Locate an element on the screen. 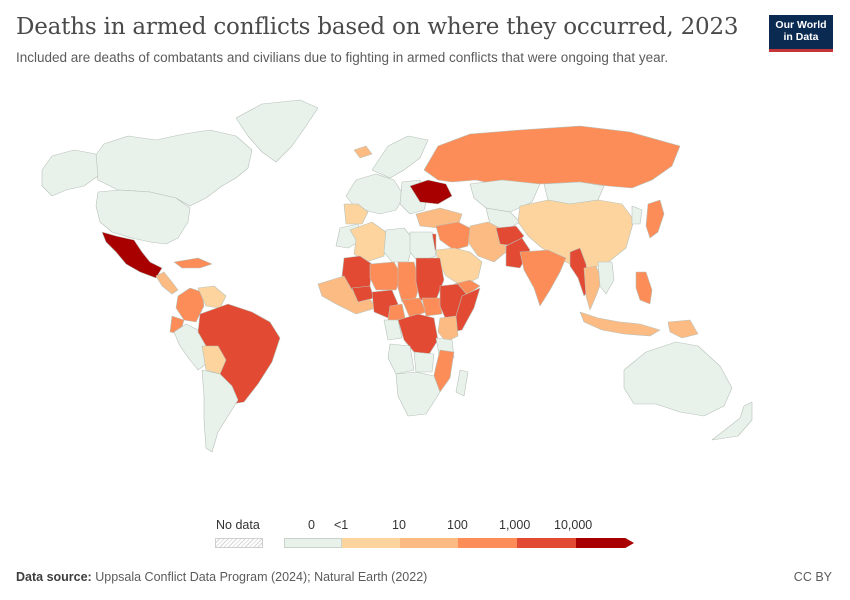 Image resolution: width=850 pixels, height=600 pixels. legend-bin-label: 100 is located at coordinates (457, 525).